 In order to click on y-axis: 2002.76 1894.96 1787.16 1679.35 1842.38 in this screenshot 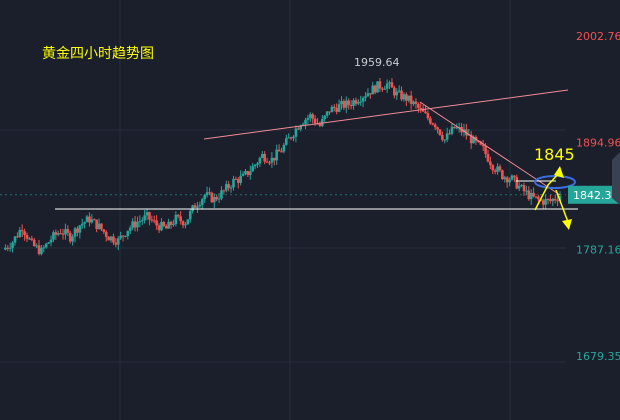, I will do `click(594, 196)`.